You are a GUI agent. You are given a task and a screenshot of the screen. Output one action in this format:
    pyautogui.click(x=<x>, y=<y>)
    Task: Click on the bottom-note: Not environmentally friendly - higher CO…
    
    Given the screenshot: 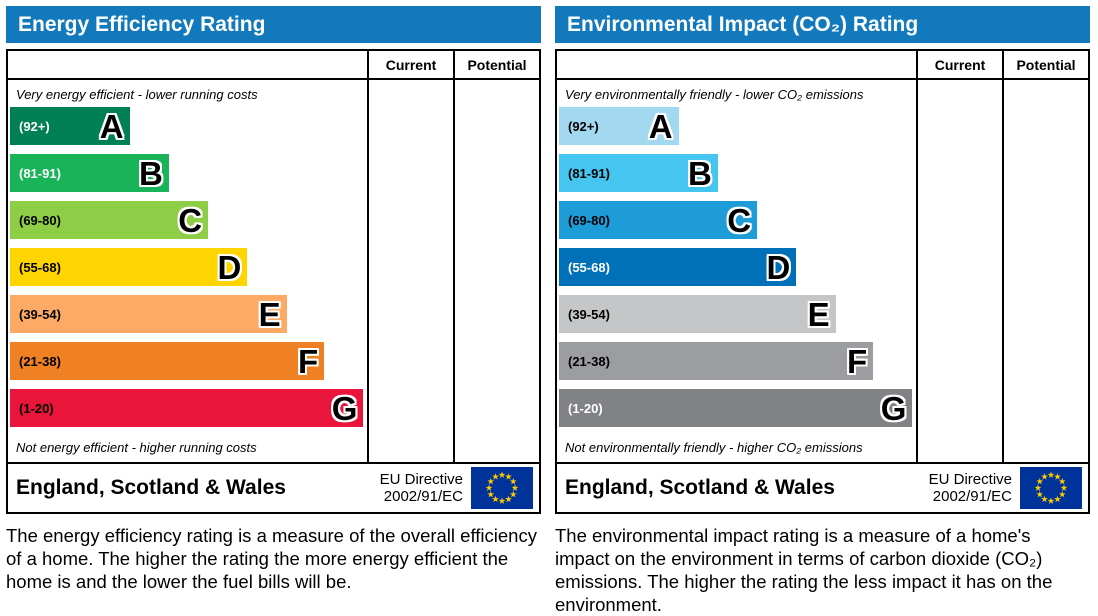 What is the action you would take?
    pyautogui.click(x=714, y=447)
    